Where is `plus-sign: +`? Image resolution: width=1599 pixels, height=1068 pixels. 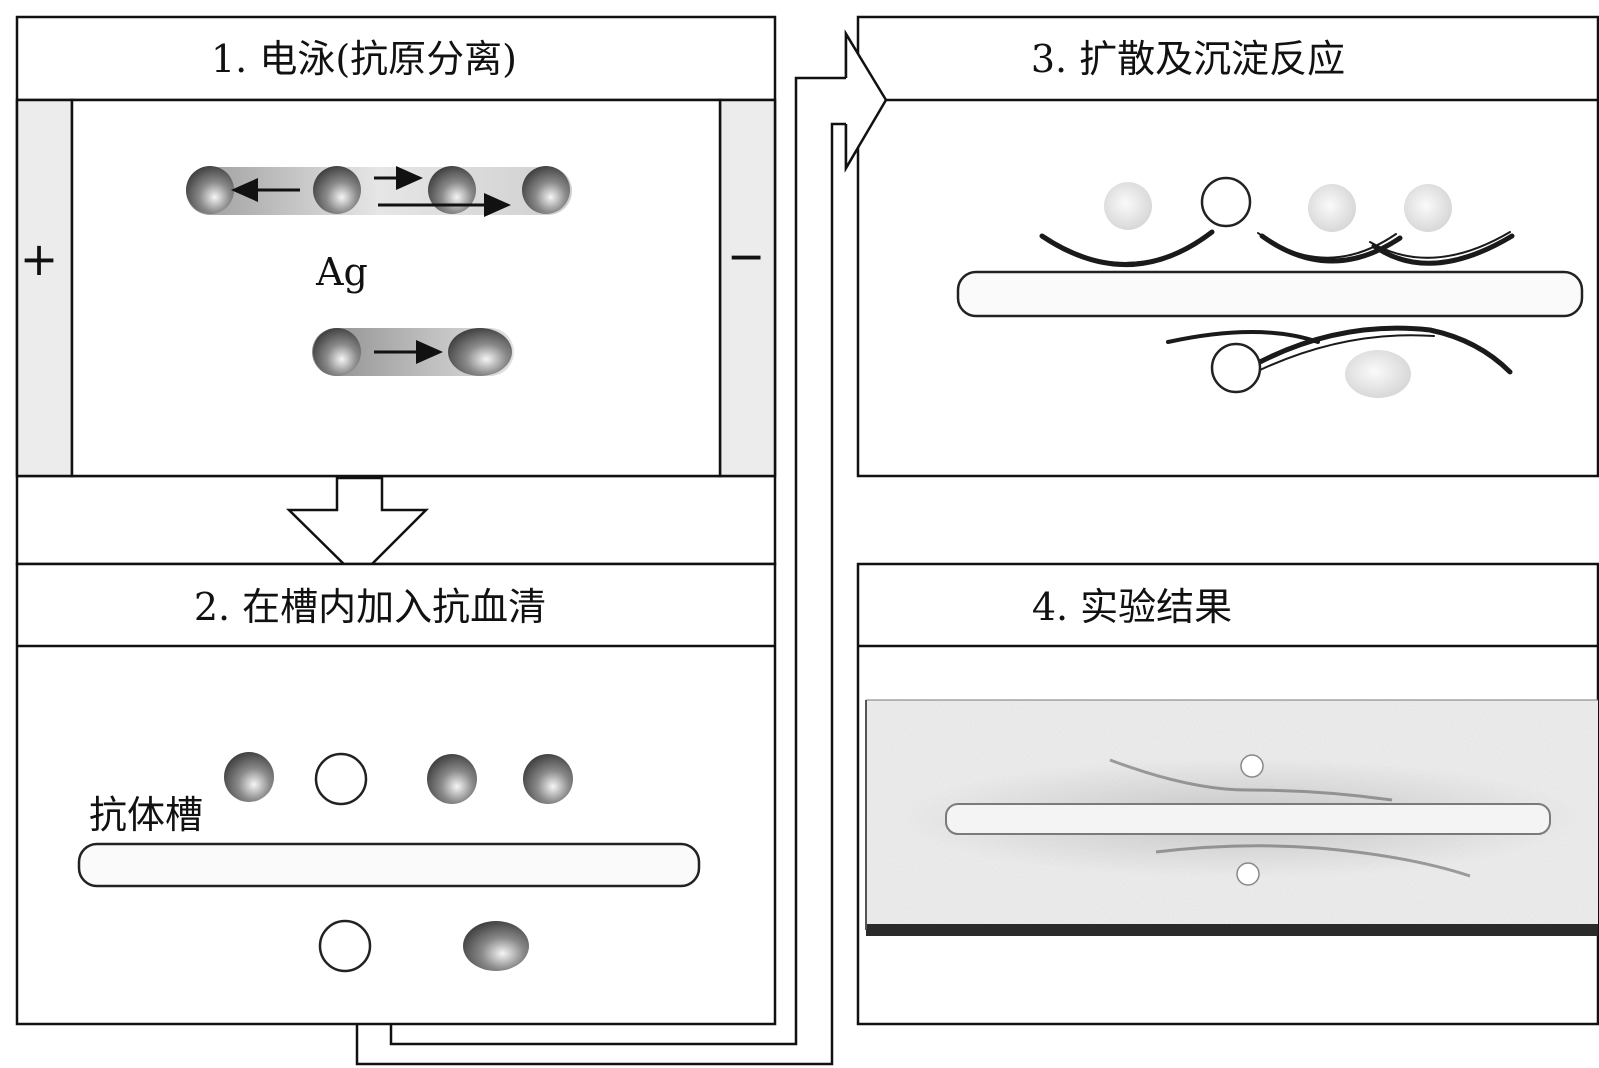
plus-sign: + is located at coordinates (39, 259).